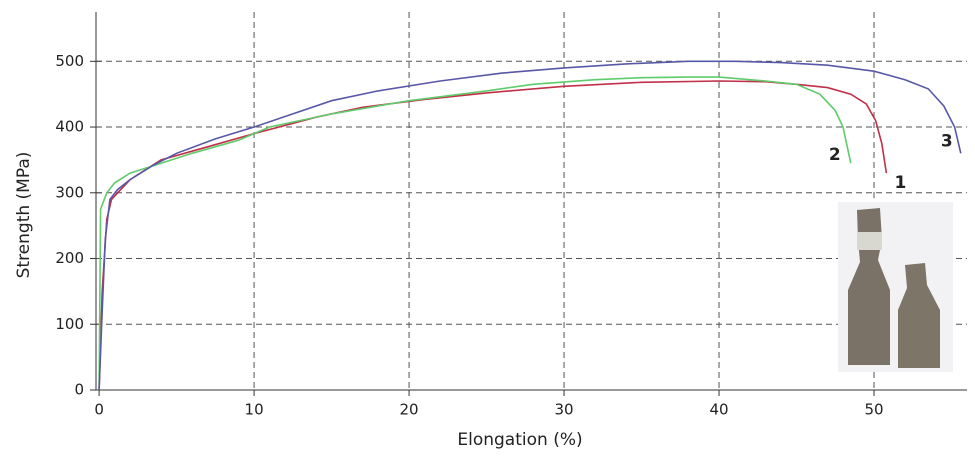  Describe the element at coordinates (718, 410) in the screenshot. I see `x-tick-label: 40` at that location.